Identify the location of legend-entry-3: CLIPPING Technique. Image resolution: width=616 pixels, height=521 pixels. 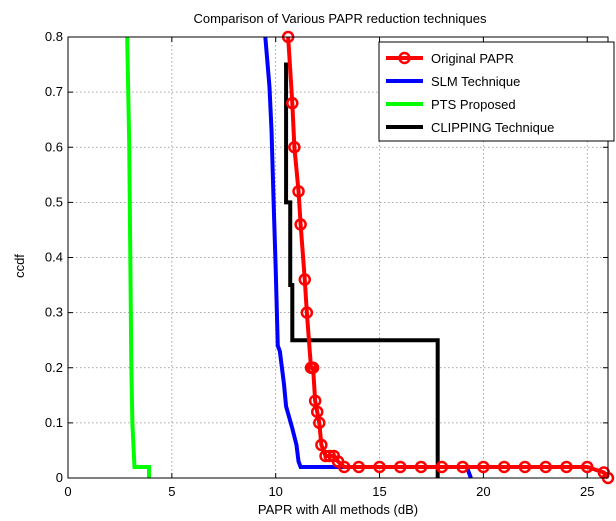
(470, 127).